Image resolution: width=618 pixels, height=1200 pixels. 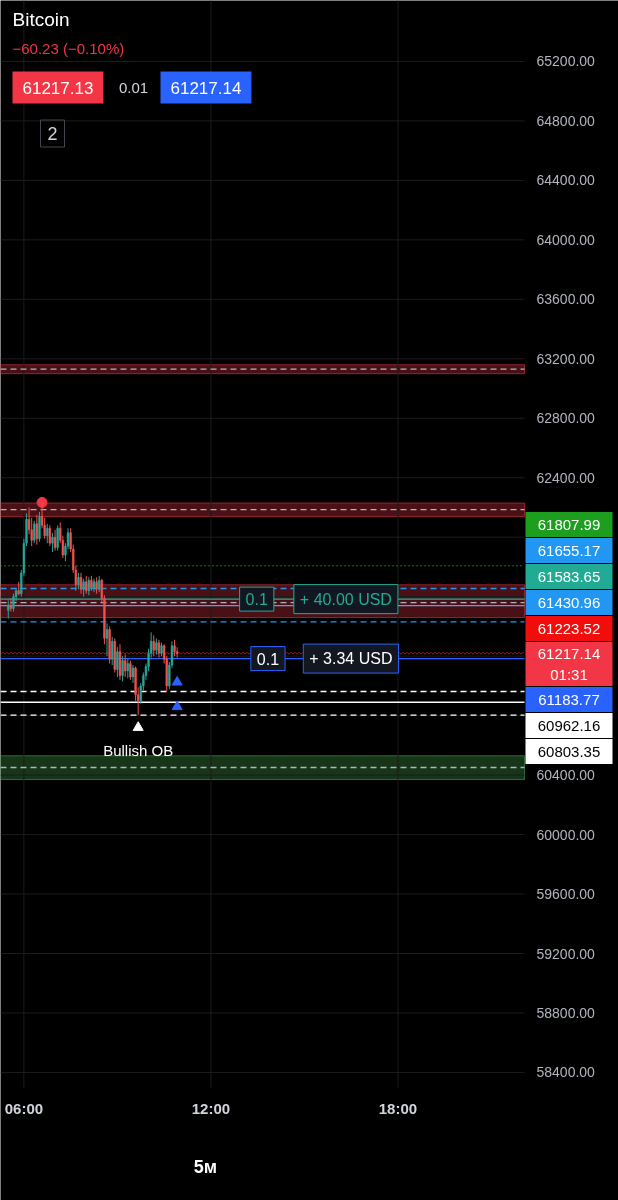 What do you see at coordinates (398, 1108) in the screenshot?
I see `x-tick-label: 18:00` at bounding box center [398, 1108].